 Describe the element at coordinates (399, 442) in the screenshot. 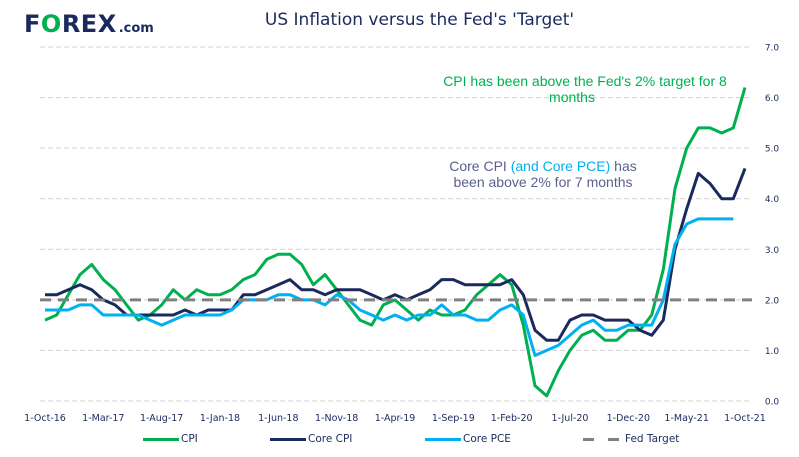

I see `legend: CPI Core CPI Core PCE Fed Target` at that location.